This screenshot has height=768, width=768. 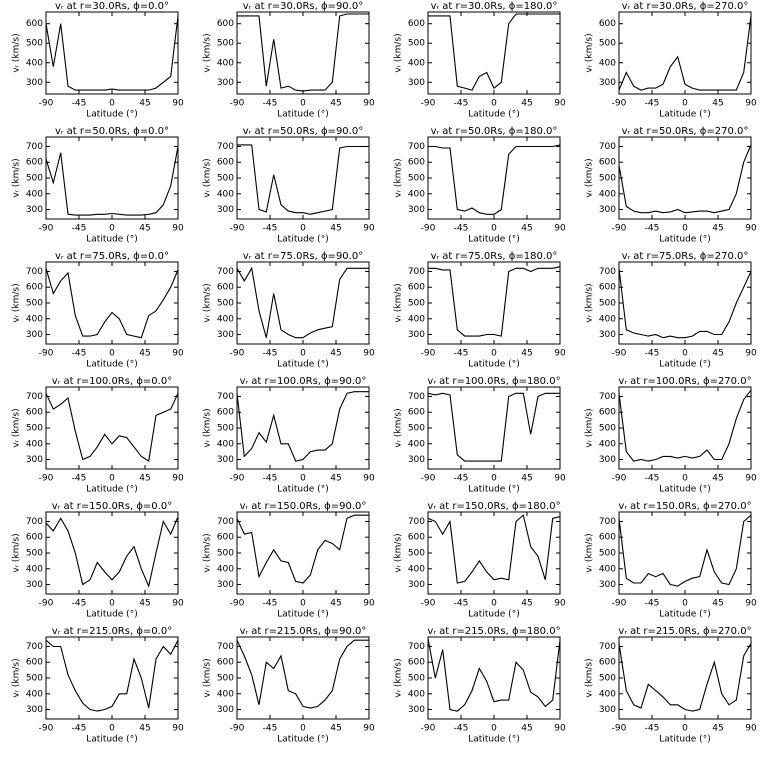 What do you see at coordinates (303, 6) in the screenshot?
I see `chart-title: vᵣ at r=30.0Rs, ϕ=90.0°` at bounding box center [303, 6].